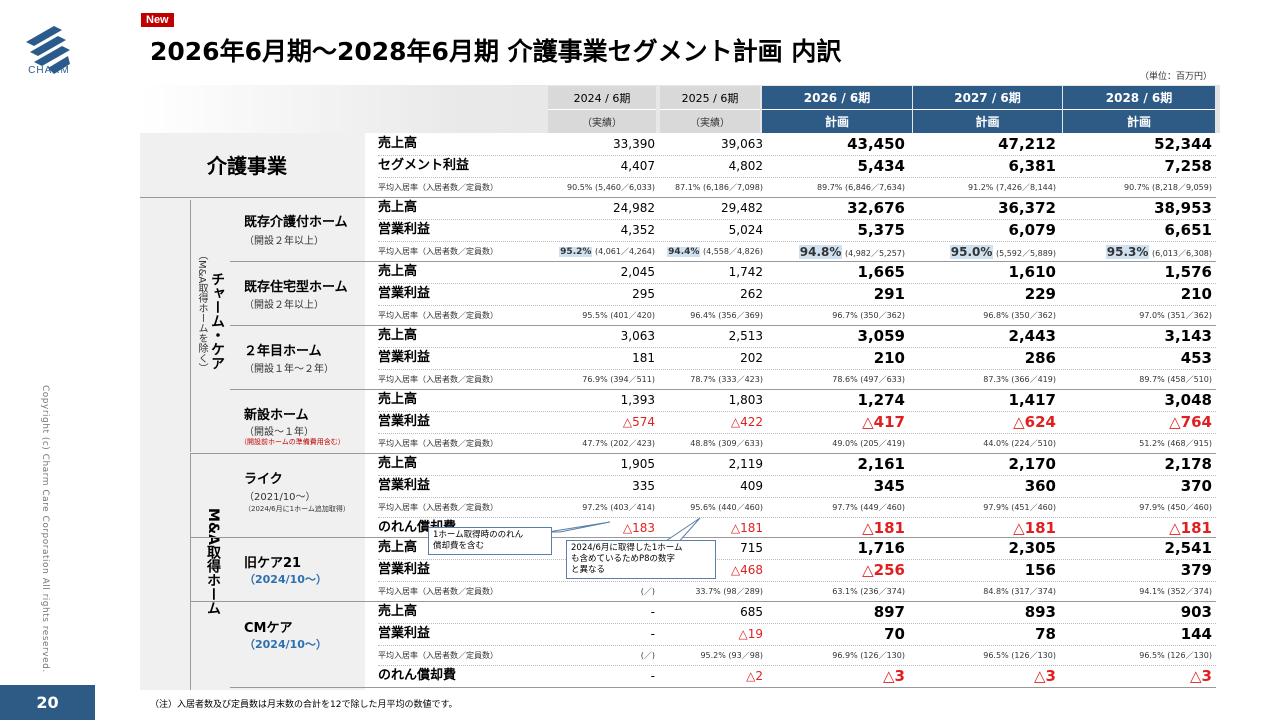  I want to click on table-cell: 1,803, so click(745, 400).